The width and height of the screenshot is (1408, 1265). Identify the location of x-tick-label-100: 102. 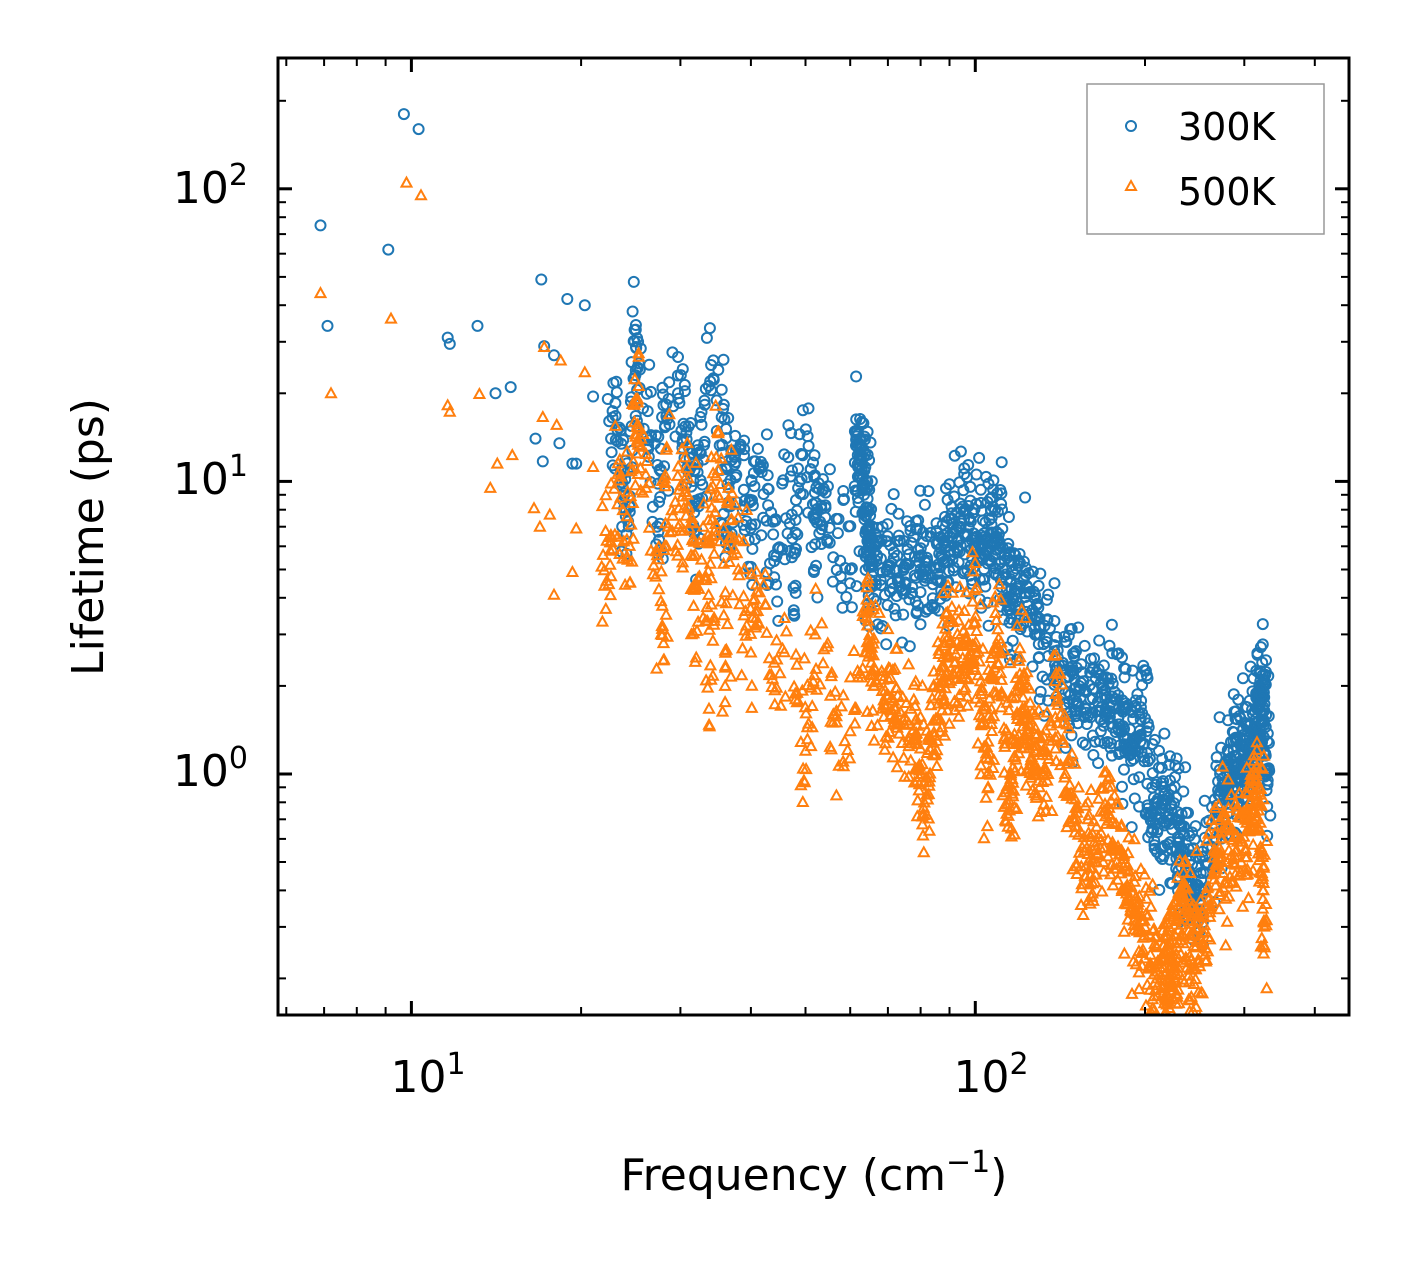
(990, 1075).